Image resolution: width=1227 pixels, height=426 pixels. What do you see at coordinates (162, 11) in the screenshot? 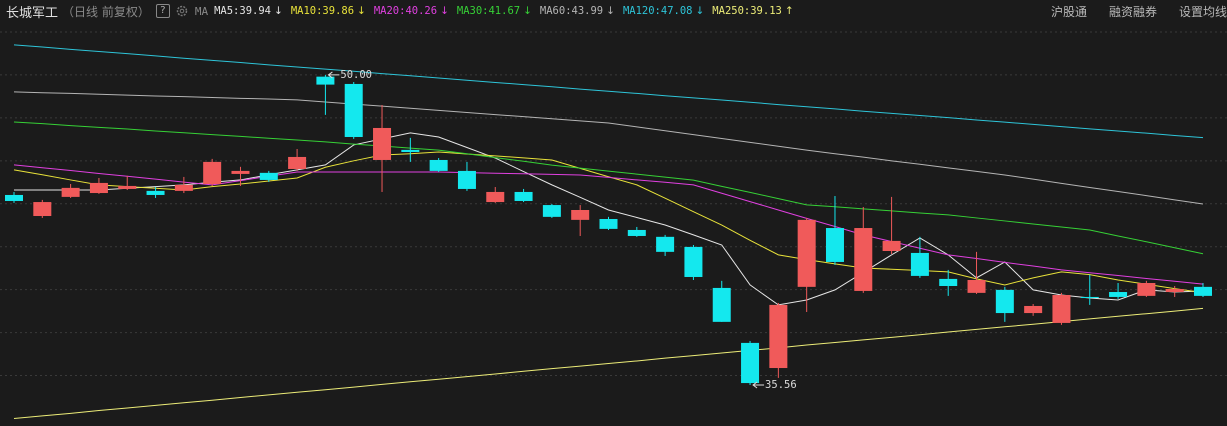
I see `help-icon: ?` at bounding box center [162, 11].